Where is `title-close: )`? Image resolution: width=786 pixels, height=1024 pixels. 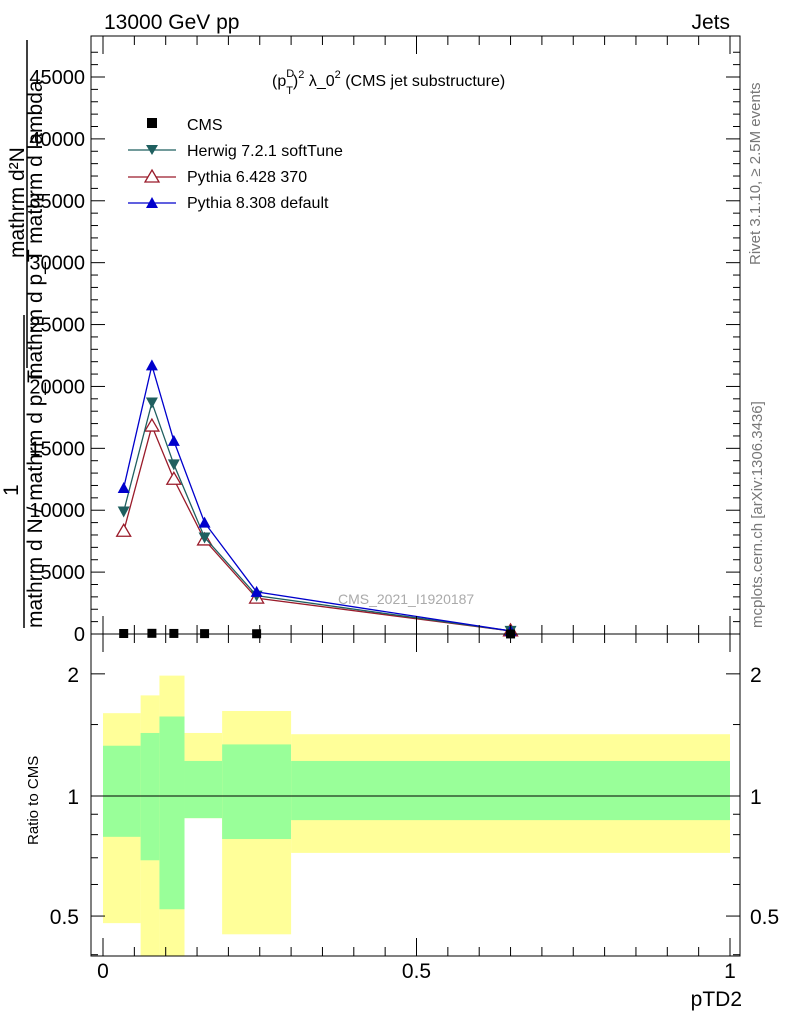
title-close: ) is located at coordinates (295, 81).